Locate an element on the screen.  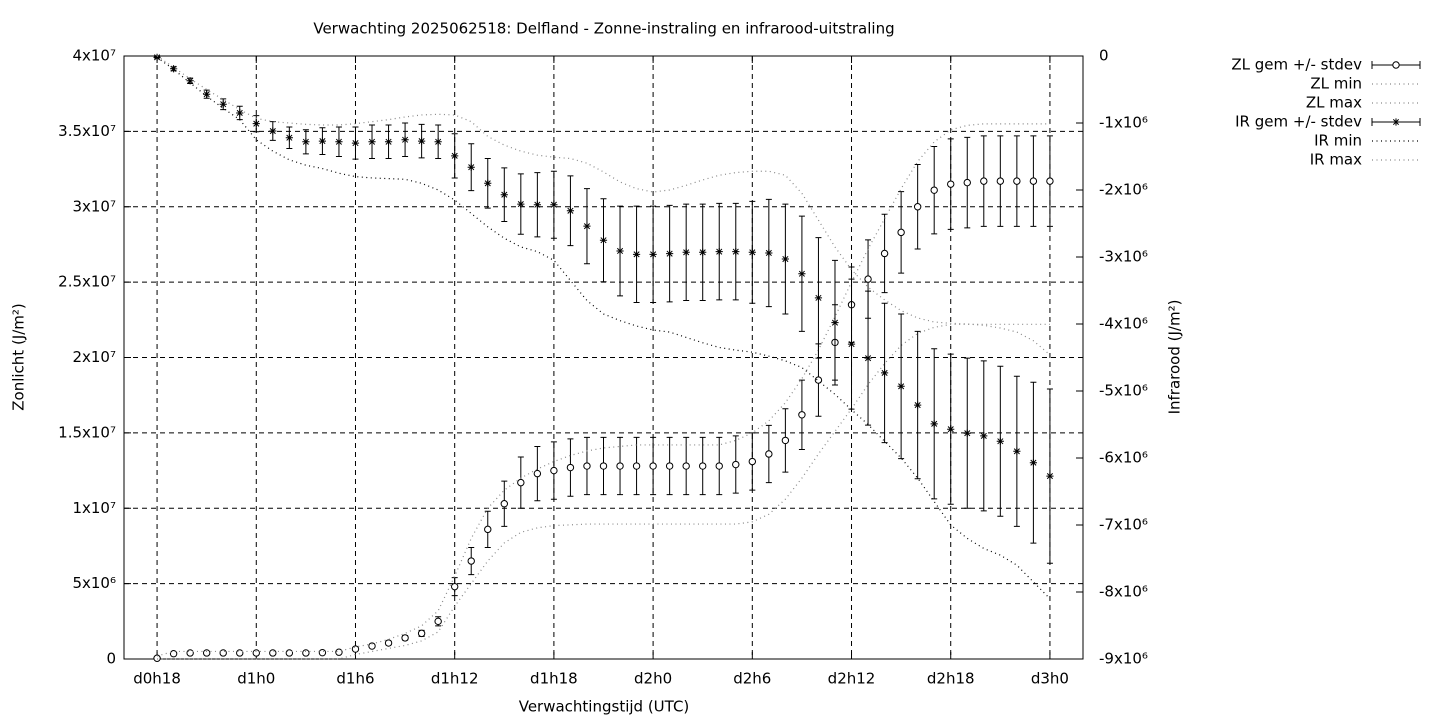
y2-tick-label: -8x10⁶ is located at coordinates (1123, 592).